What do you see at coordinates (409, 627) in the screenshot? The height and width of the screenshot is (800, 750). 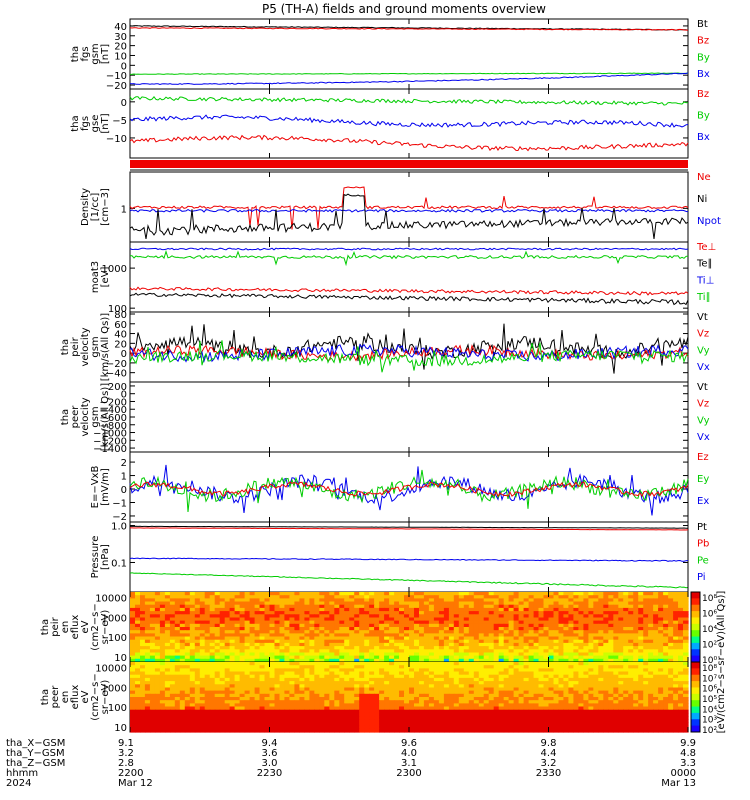 I see `spectrogram-peir_spec` at bounding box center [409, 627].